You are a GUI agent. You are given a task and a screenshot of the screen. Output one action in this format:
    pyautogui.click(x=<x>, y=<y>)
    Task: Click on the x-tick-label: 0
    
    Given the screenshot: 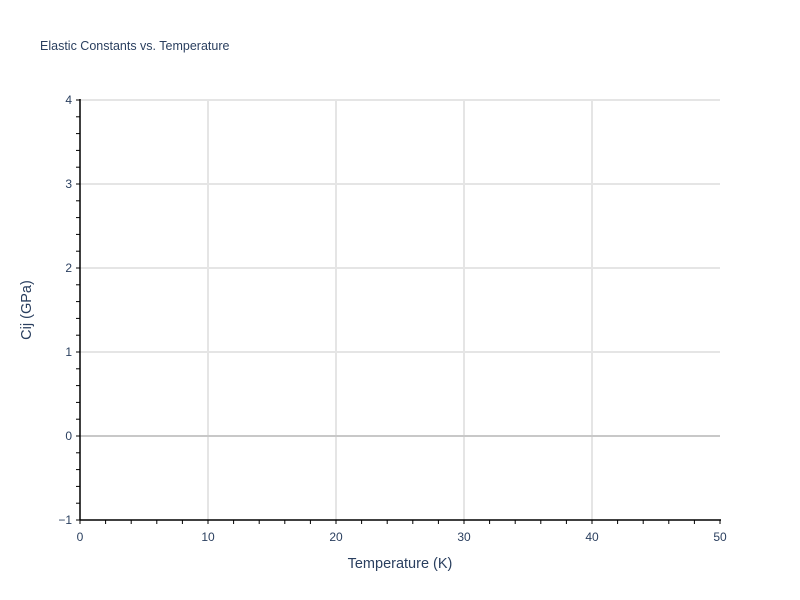 What is the action you would take?
    pyautogui.click(x=80, y=537)
    